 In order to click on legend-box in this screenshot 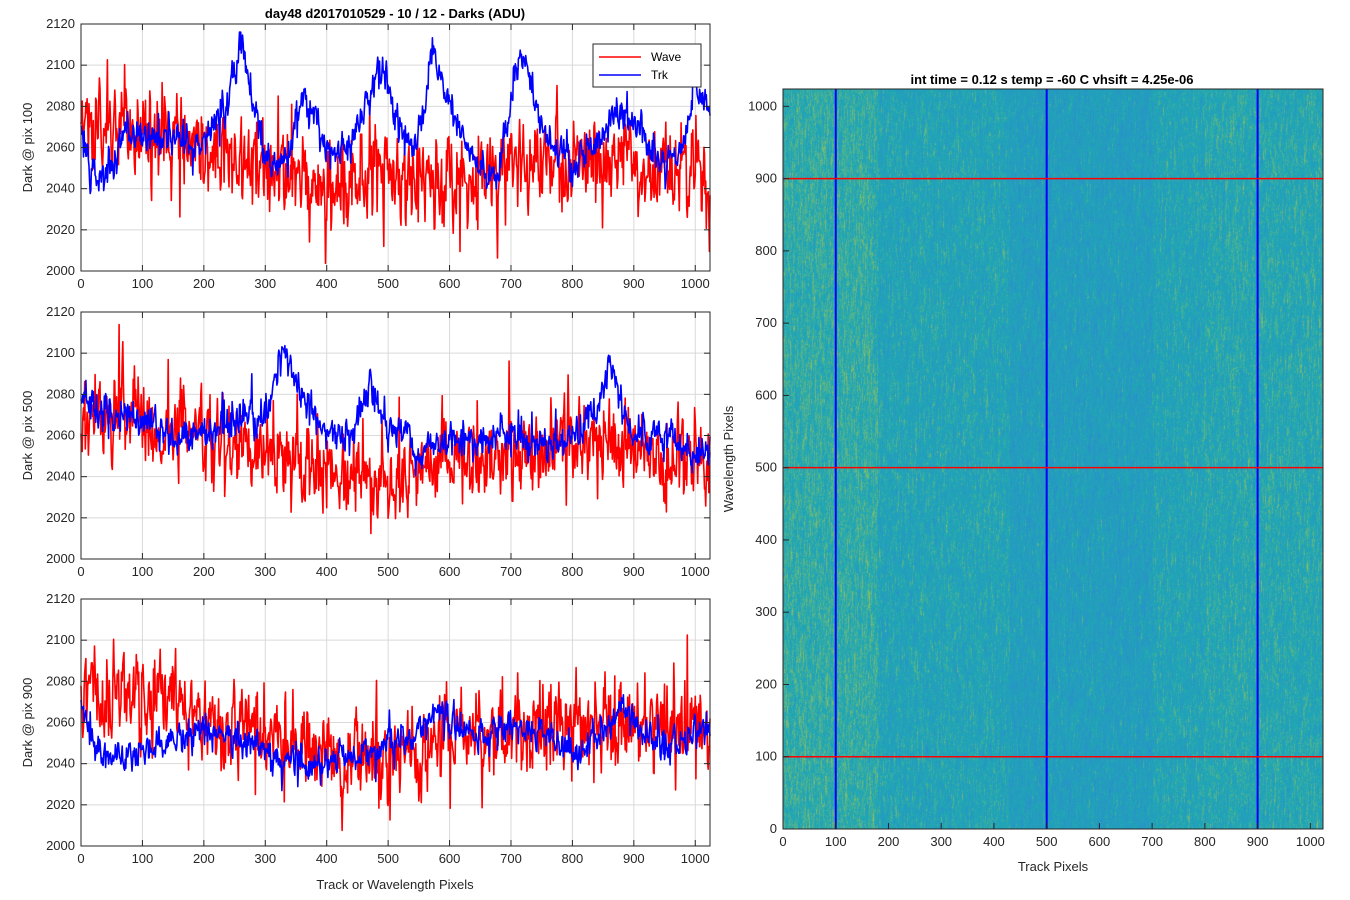, I will do `click(647, 65)`.